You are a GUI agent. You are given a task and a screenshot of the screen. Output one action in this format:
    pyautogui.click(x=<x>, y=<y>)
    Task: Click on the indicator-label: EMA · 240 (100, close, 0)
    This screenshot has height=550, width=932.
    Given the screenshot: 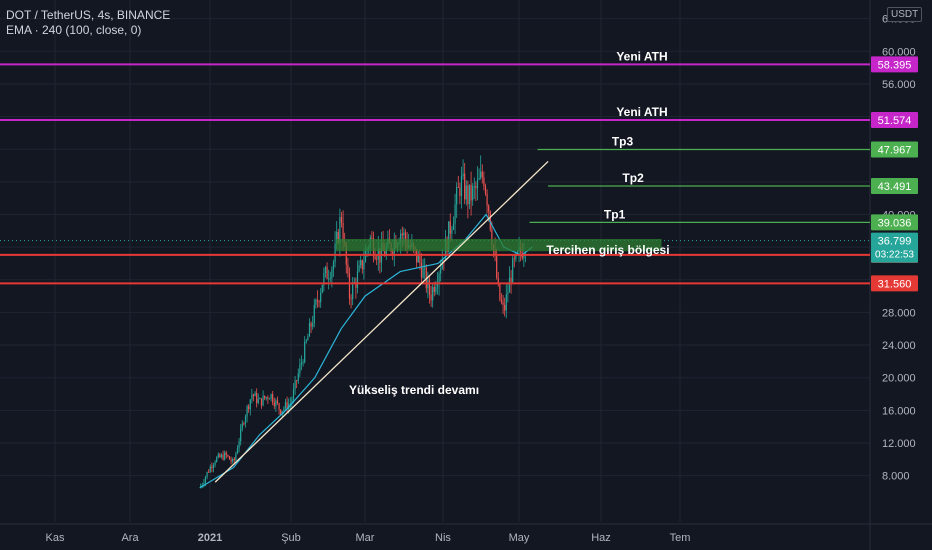 What is the action you would take?
    pyautogui.click(x=74, y=30)
    